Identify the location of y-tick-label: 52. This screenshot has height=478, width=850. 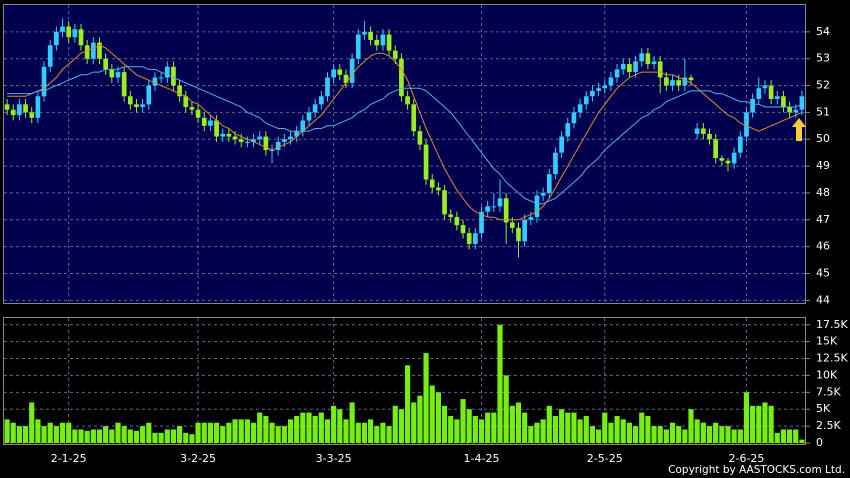
(823, 85).